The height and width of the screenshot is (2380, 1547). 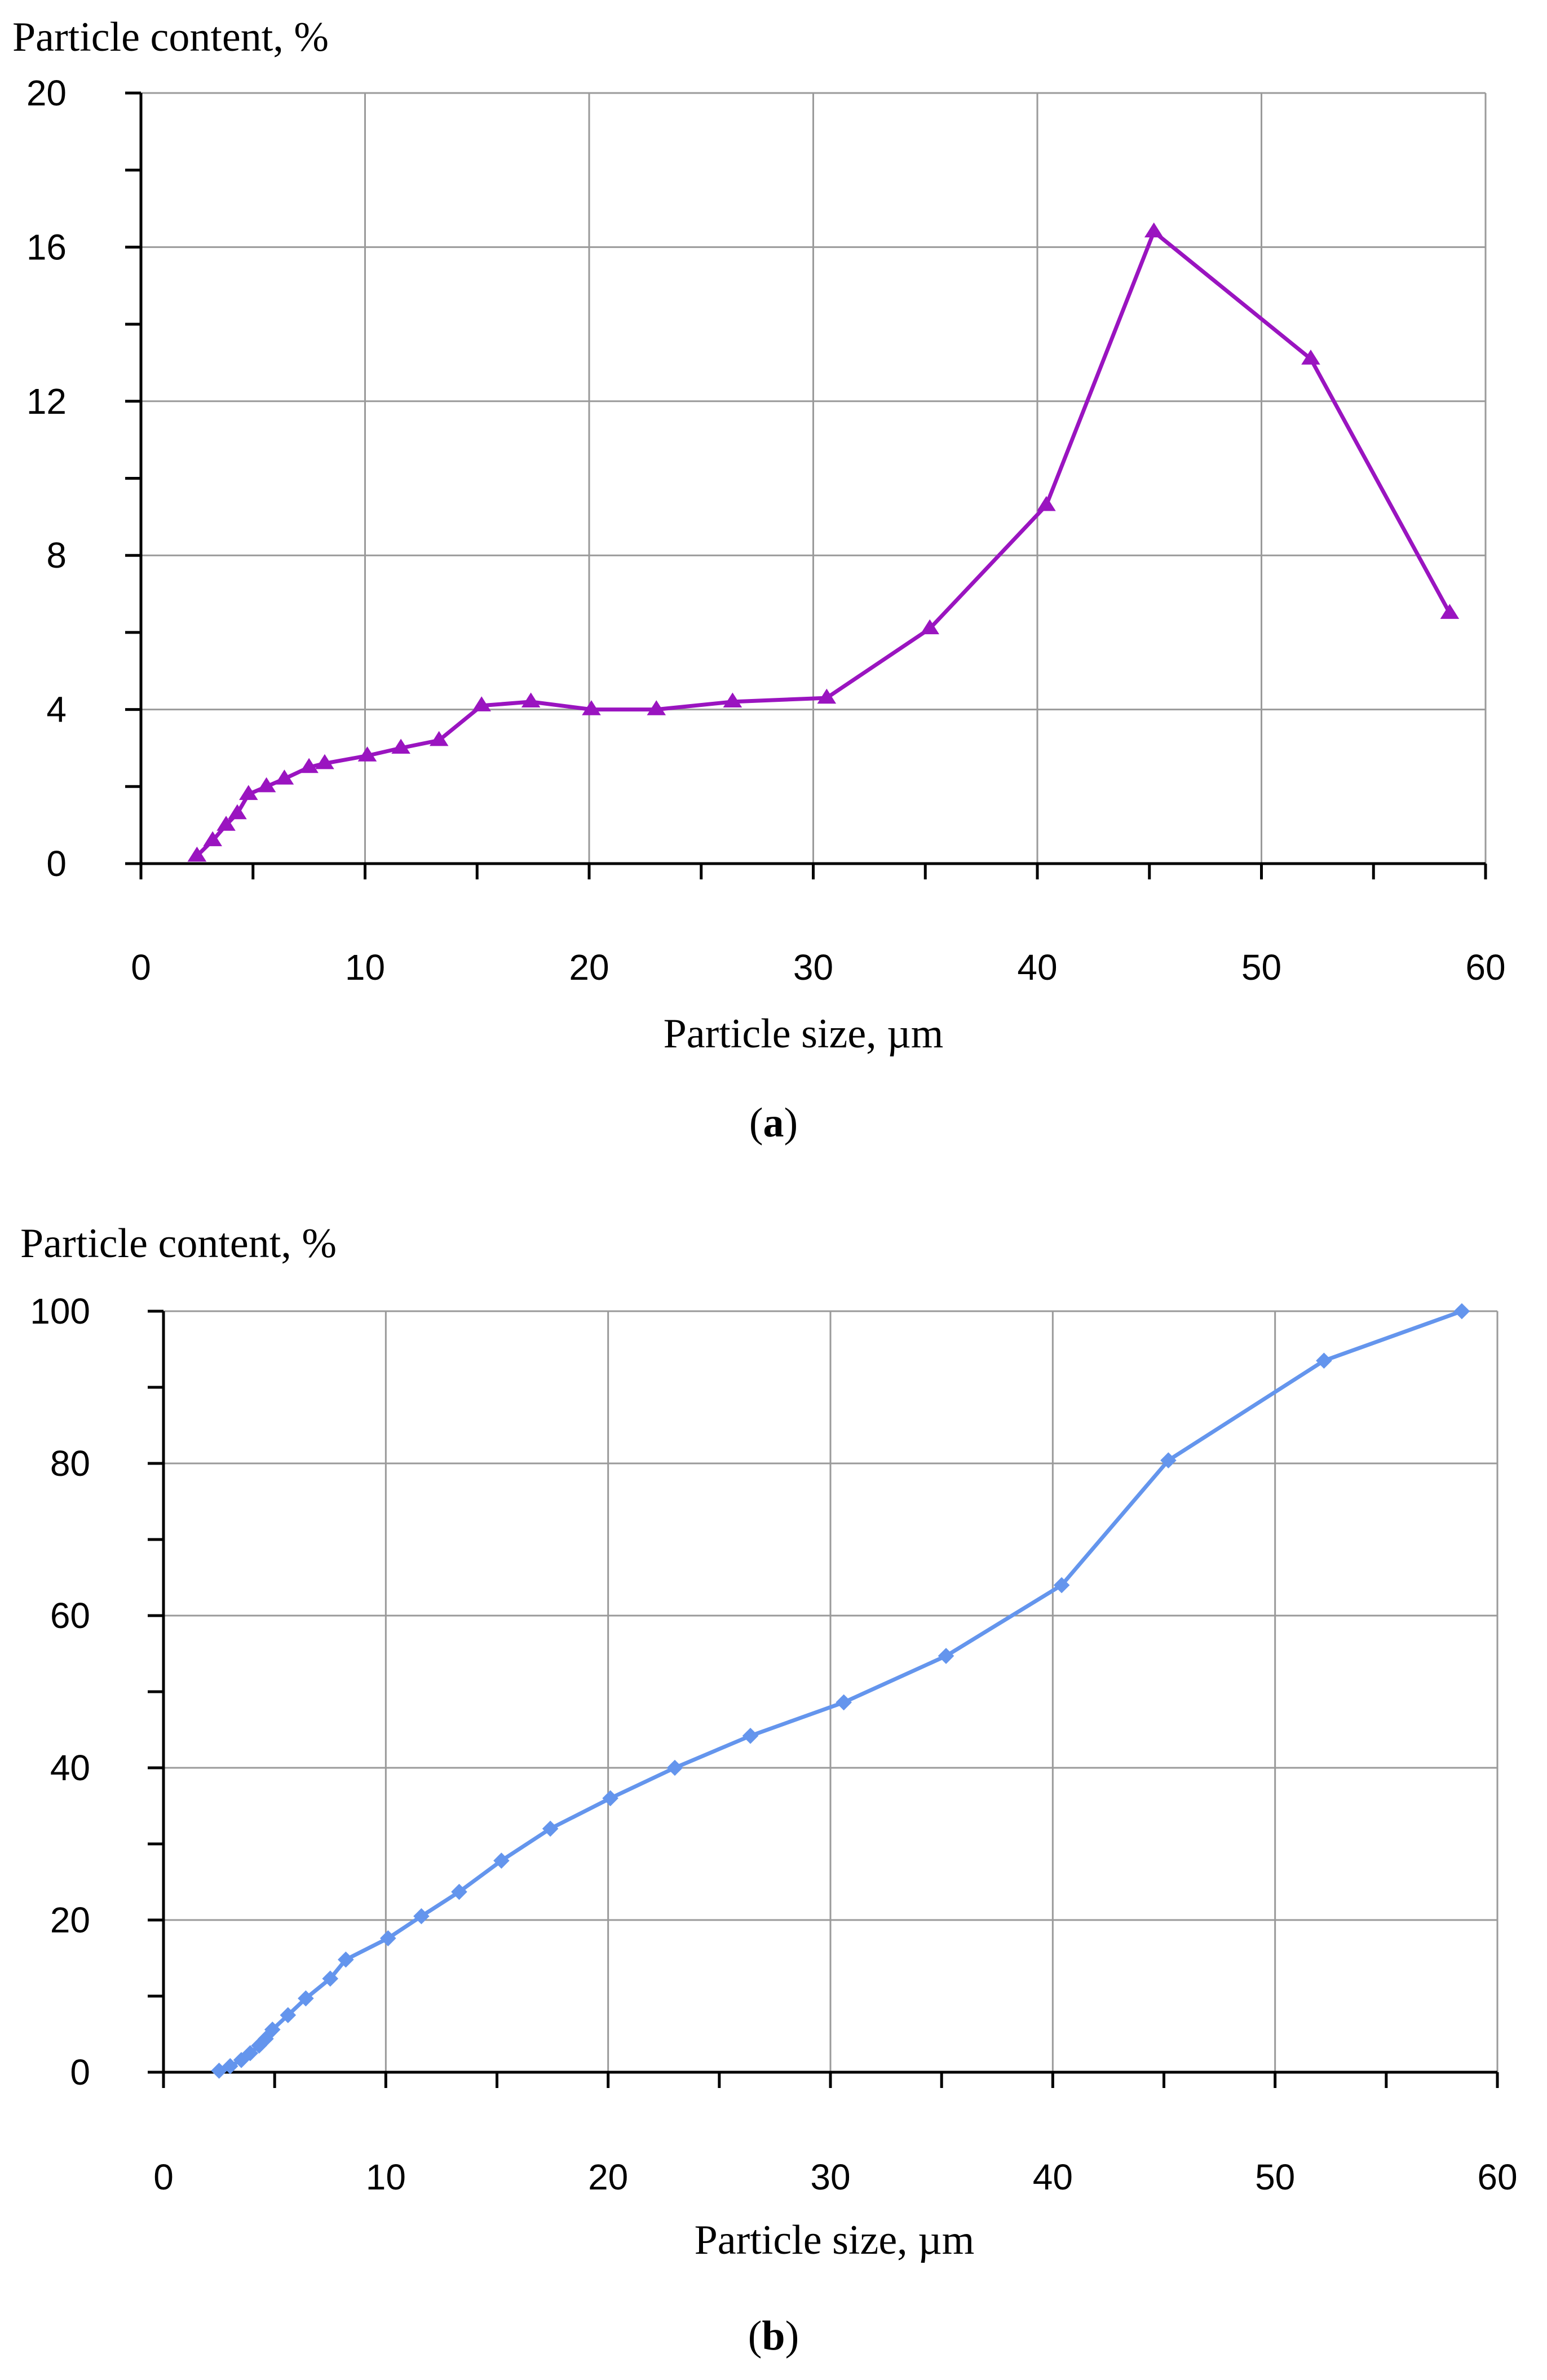 I want to click on chart-b-y-tick-label: 40, so click(x=70, y=1768).